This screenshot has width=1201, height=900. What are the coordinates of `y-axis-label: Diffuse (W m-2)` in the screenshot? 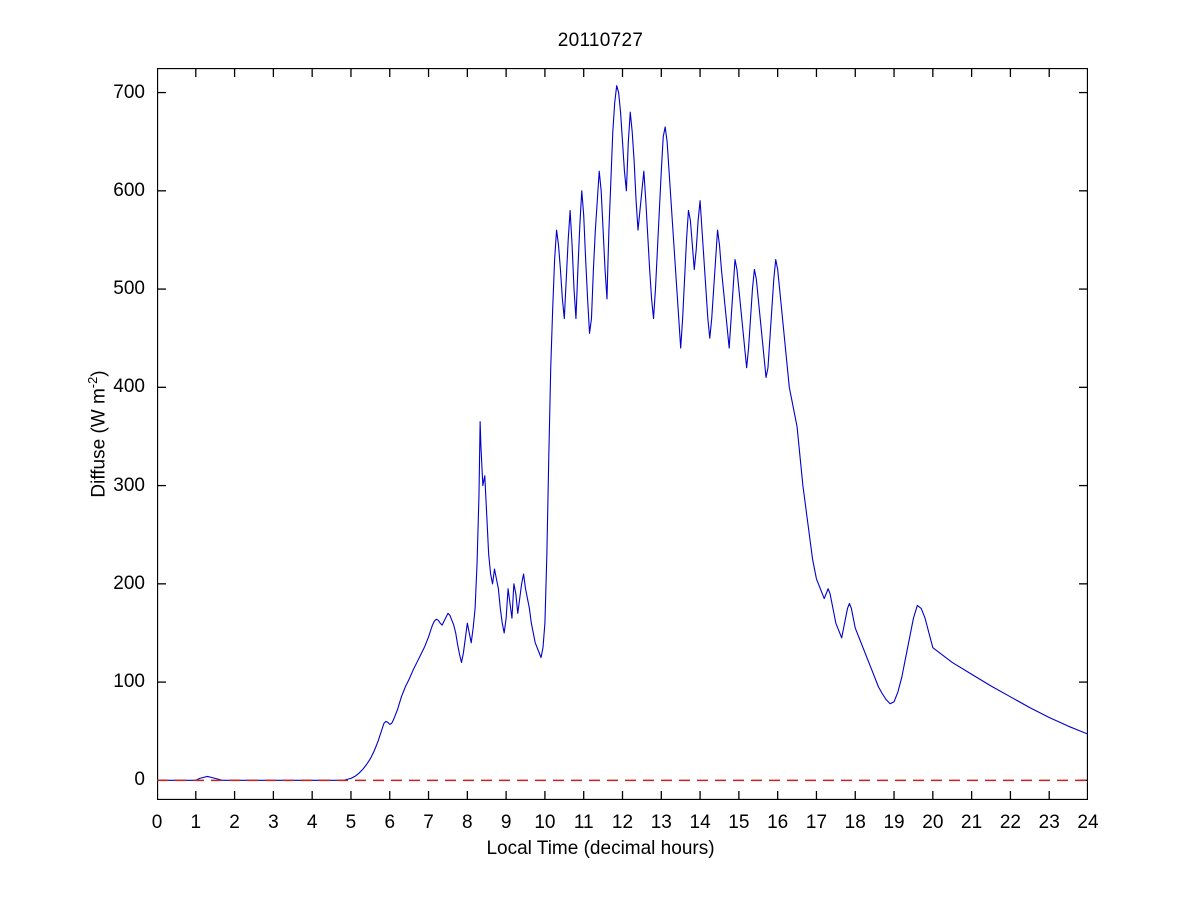 It's located at (97, 434).